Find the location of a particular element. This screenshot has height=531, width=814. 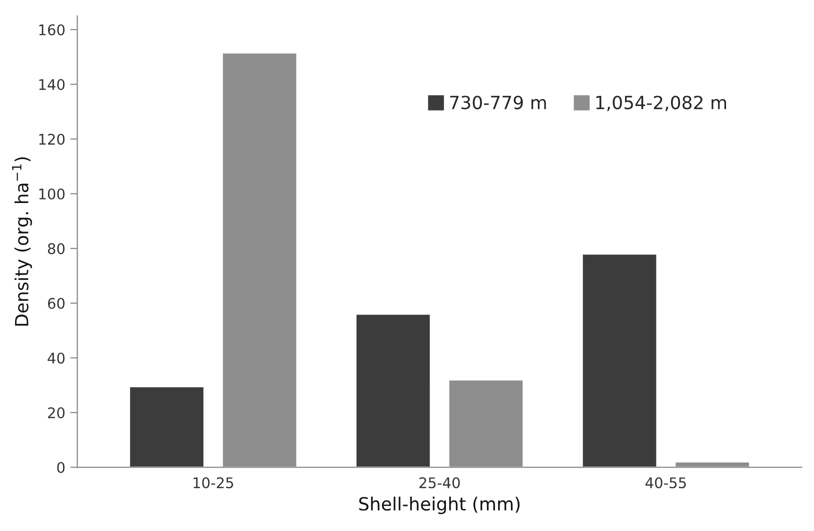

y-tick-label: 140 is located at coordinates (52, 84).